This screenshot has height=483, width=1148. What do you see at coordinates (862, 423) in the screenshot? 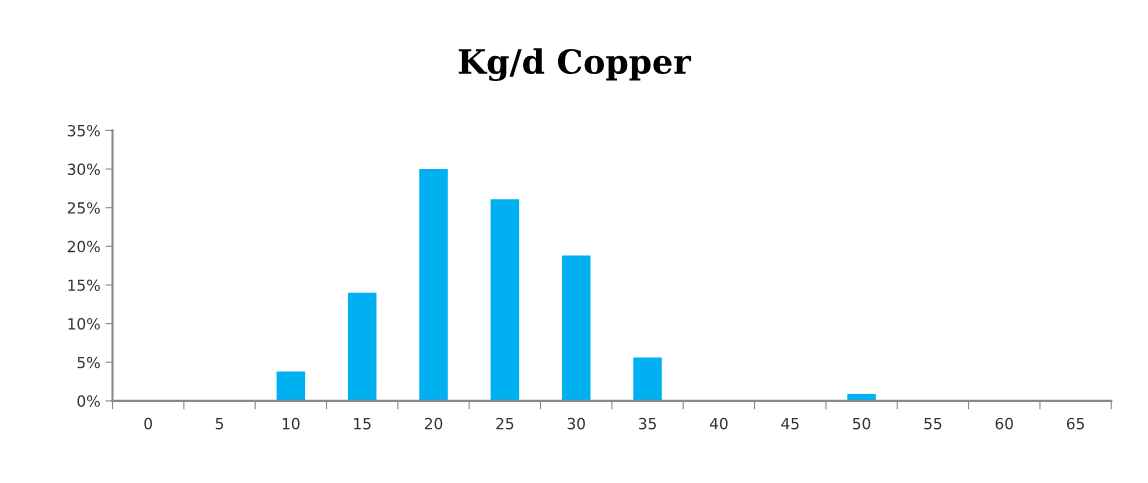
I see `x-tick-label: 50` at bounding box center [862, 423].